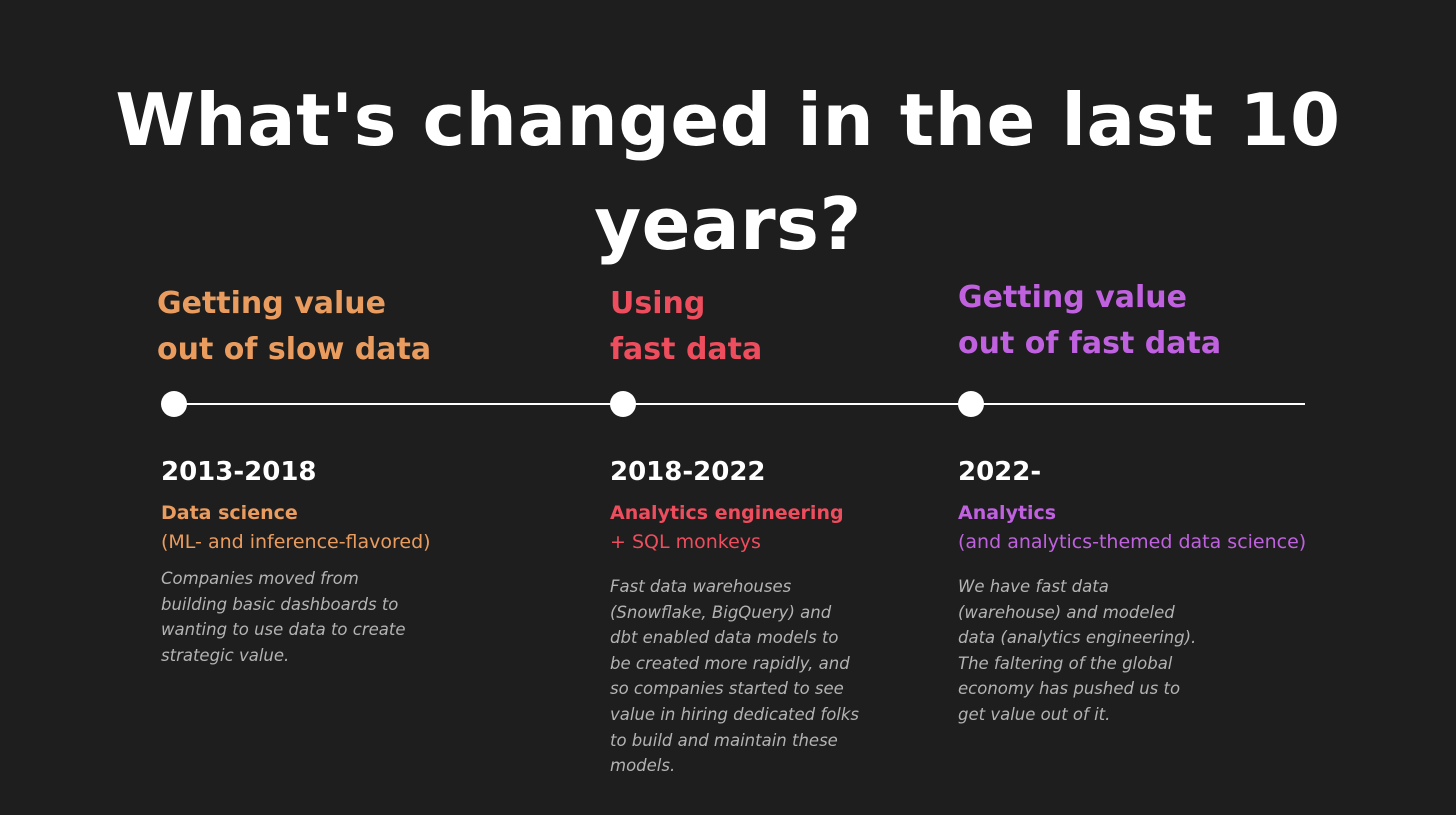  What do you see at coordinates (239, 472) in the screenshot?
I see `era-years: 2013-2018` at bounding box center [239, 472].